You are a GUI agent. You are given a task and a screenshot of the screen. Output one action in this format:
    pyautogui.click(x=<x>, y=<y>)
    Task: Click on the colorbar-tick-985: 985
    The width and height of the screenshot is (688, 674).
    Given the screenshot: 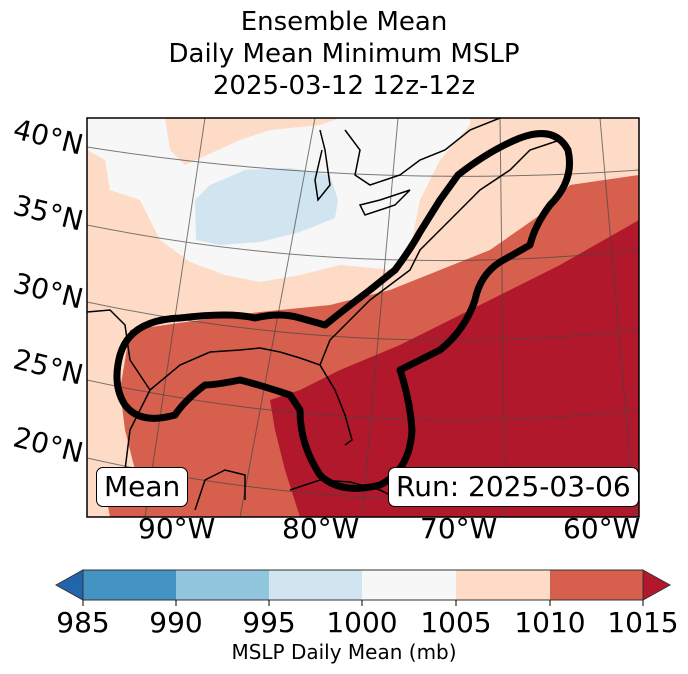 What is the action you would take?
    pyautogui.click(x=83, y=622)
    